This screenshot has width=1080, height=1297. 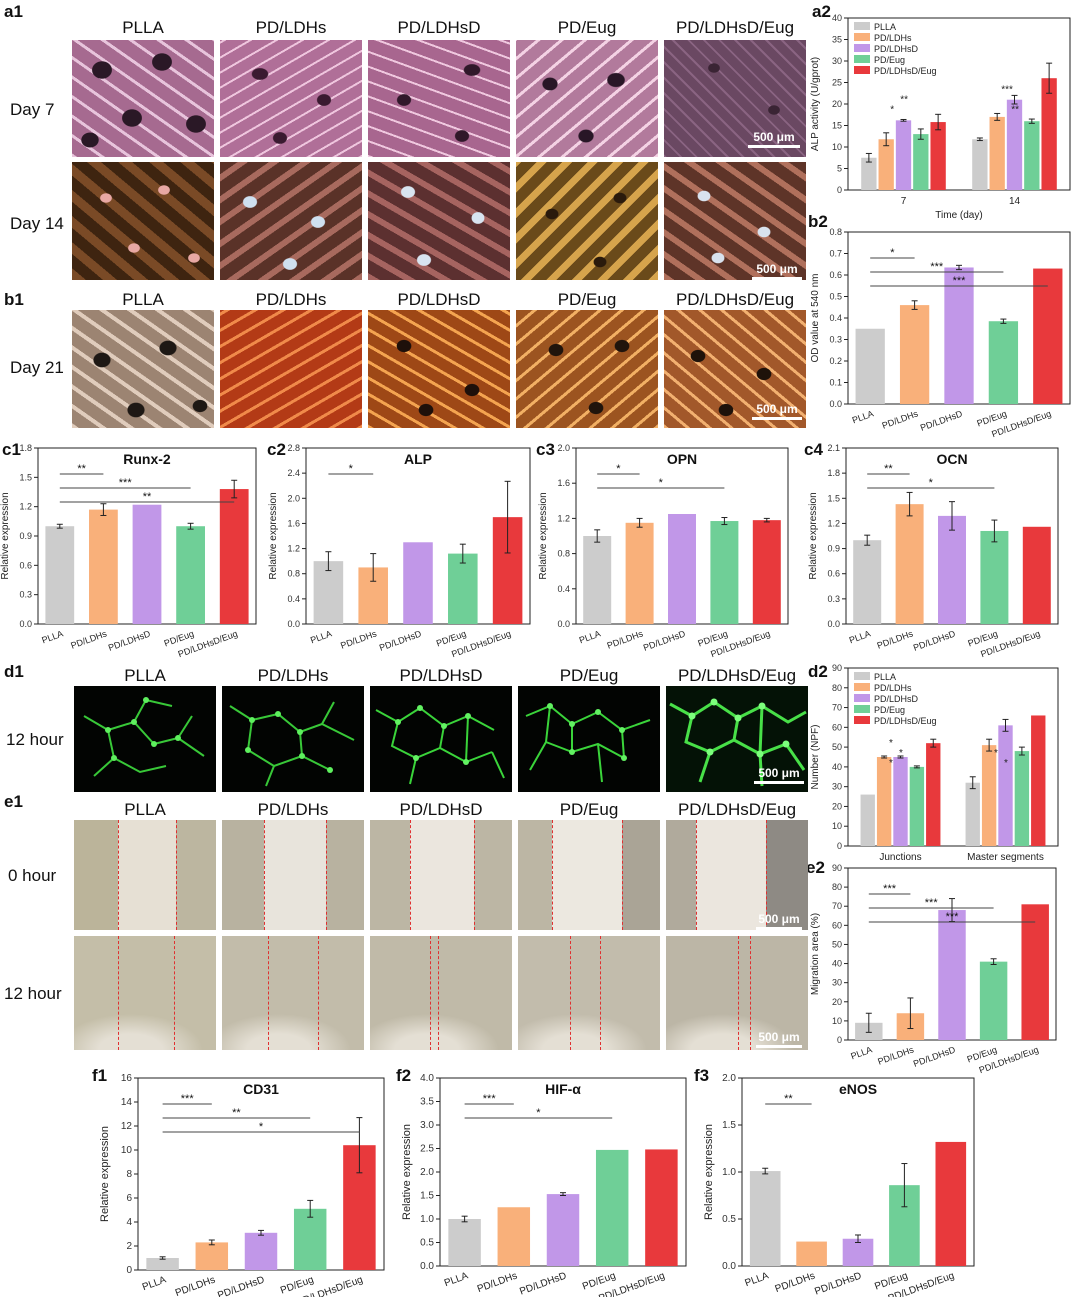 What do you see at coordinates (418, 459) in the screenshot?
I see `chart-title: ALP` at bounding box center [418, 459].